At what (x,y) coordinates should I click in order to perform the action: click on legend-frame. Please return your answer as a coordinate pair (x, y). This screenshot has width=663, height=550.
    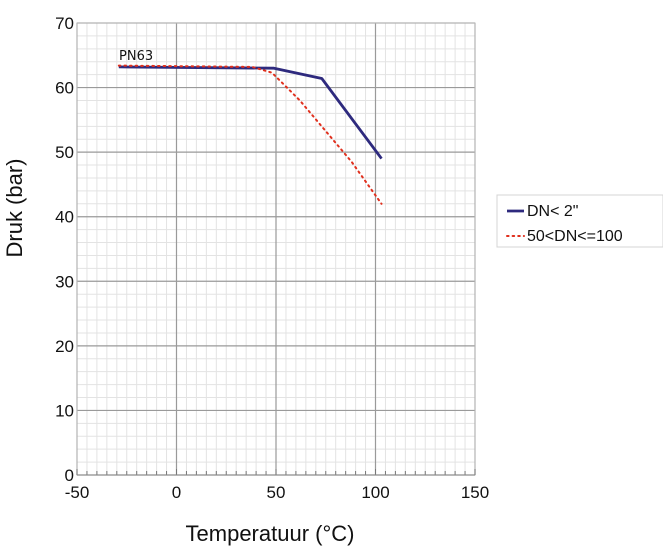
    Looking at the image, I should click on (579, 221).